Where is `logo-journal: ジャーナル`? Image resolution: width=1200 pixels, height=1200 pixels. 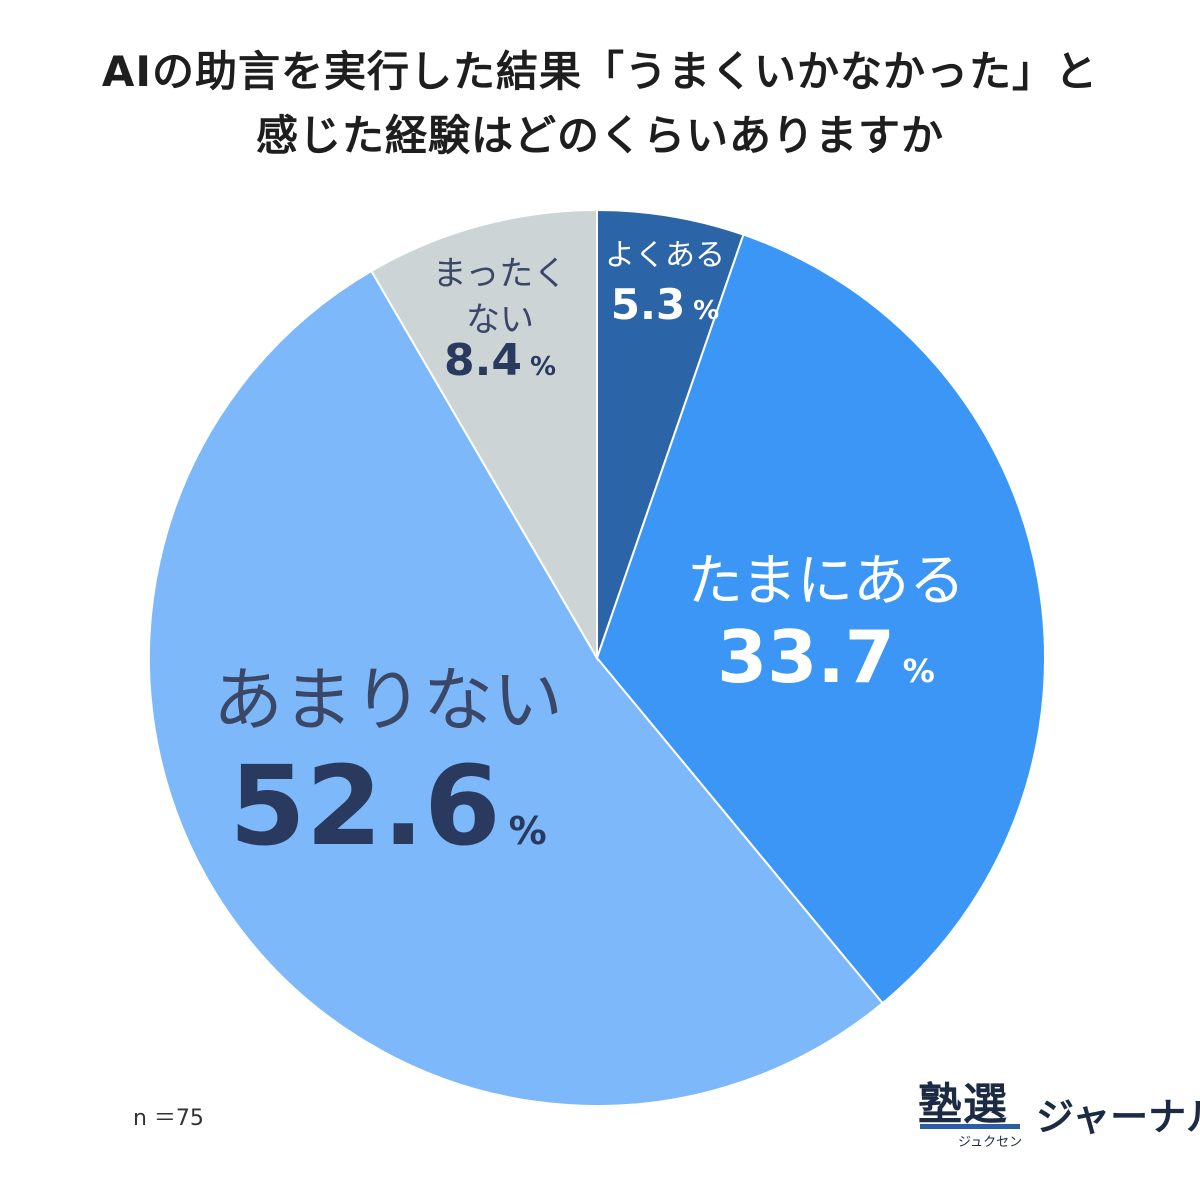 logo-journal: ジャーナル is located at coordinates (1118, 1117).